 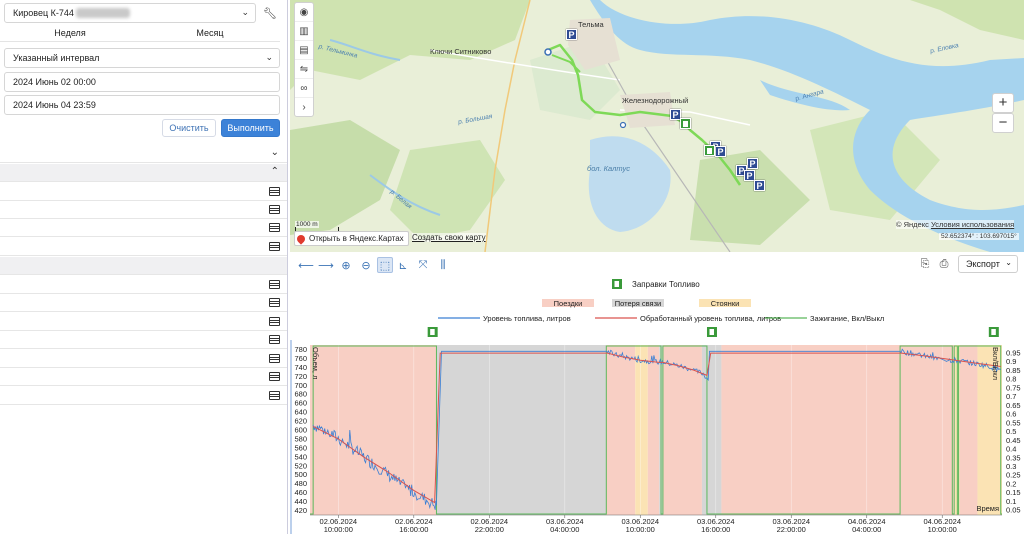 I want to click on tab-month: Месяц, so click(x=210, y=33).